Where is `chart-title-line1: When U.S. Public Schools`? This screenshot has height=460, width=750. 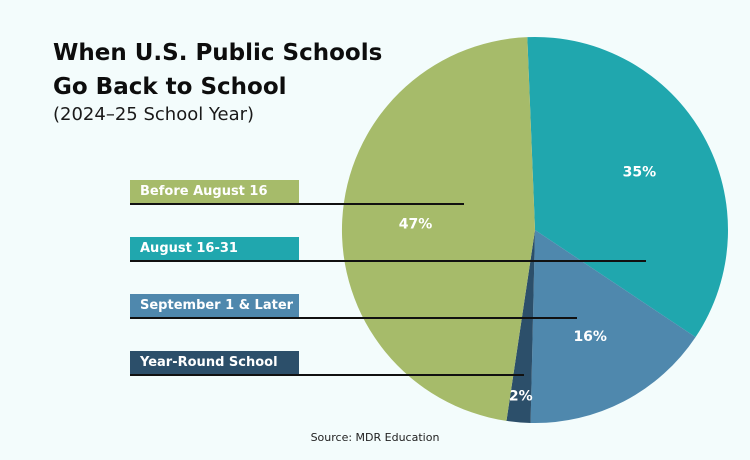 chart-title-line1: When U.S. Public Schools is located at coordinates (218, 53).